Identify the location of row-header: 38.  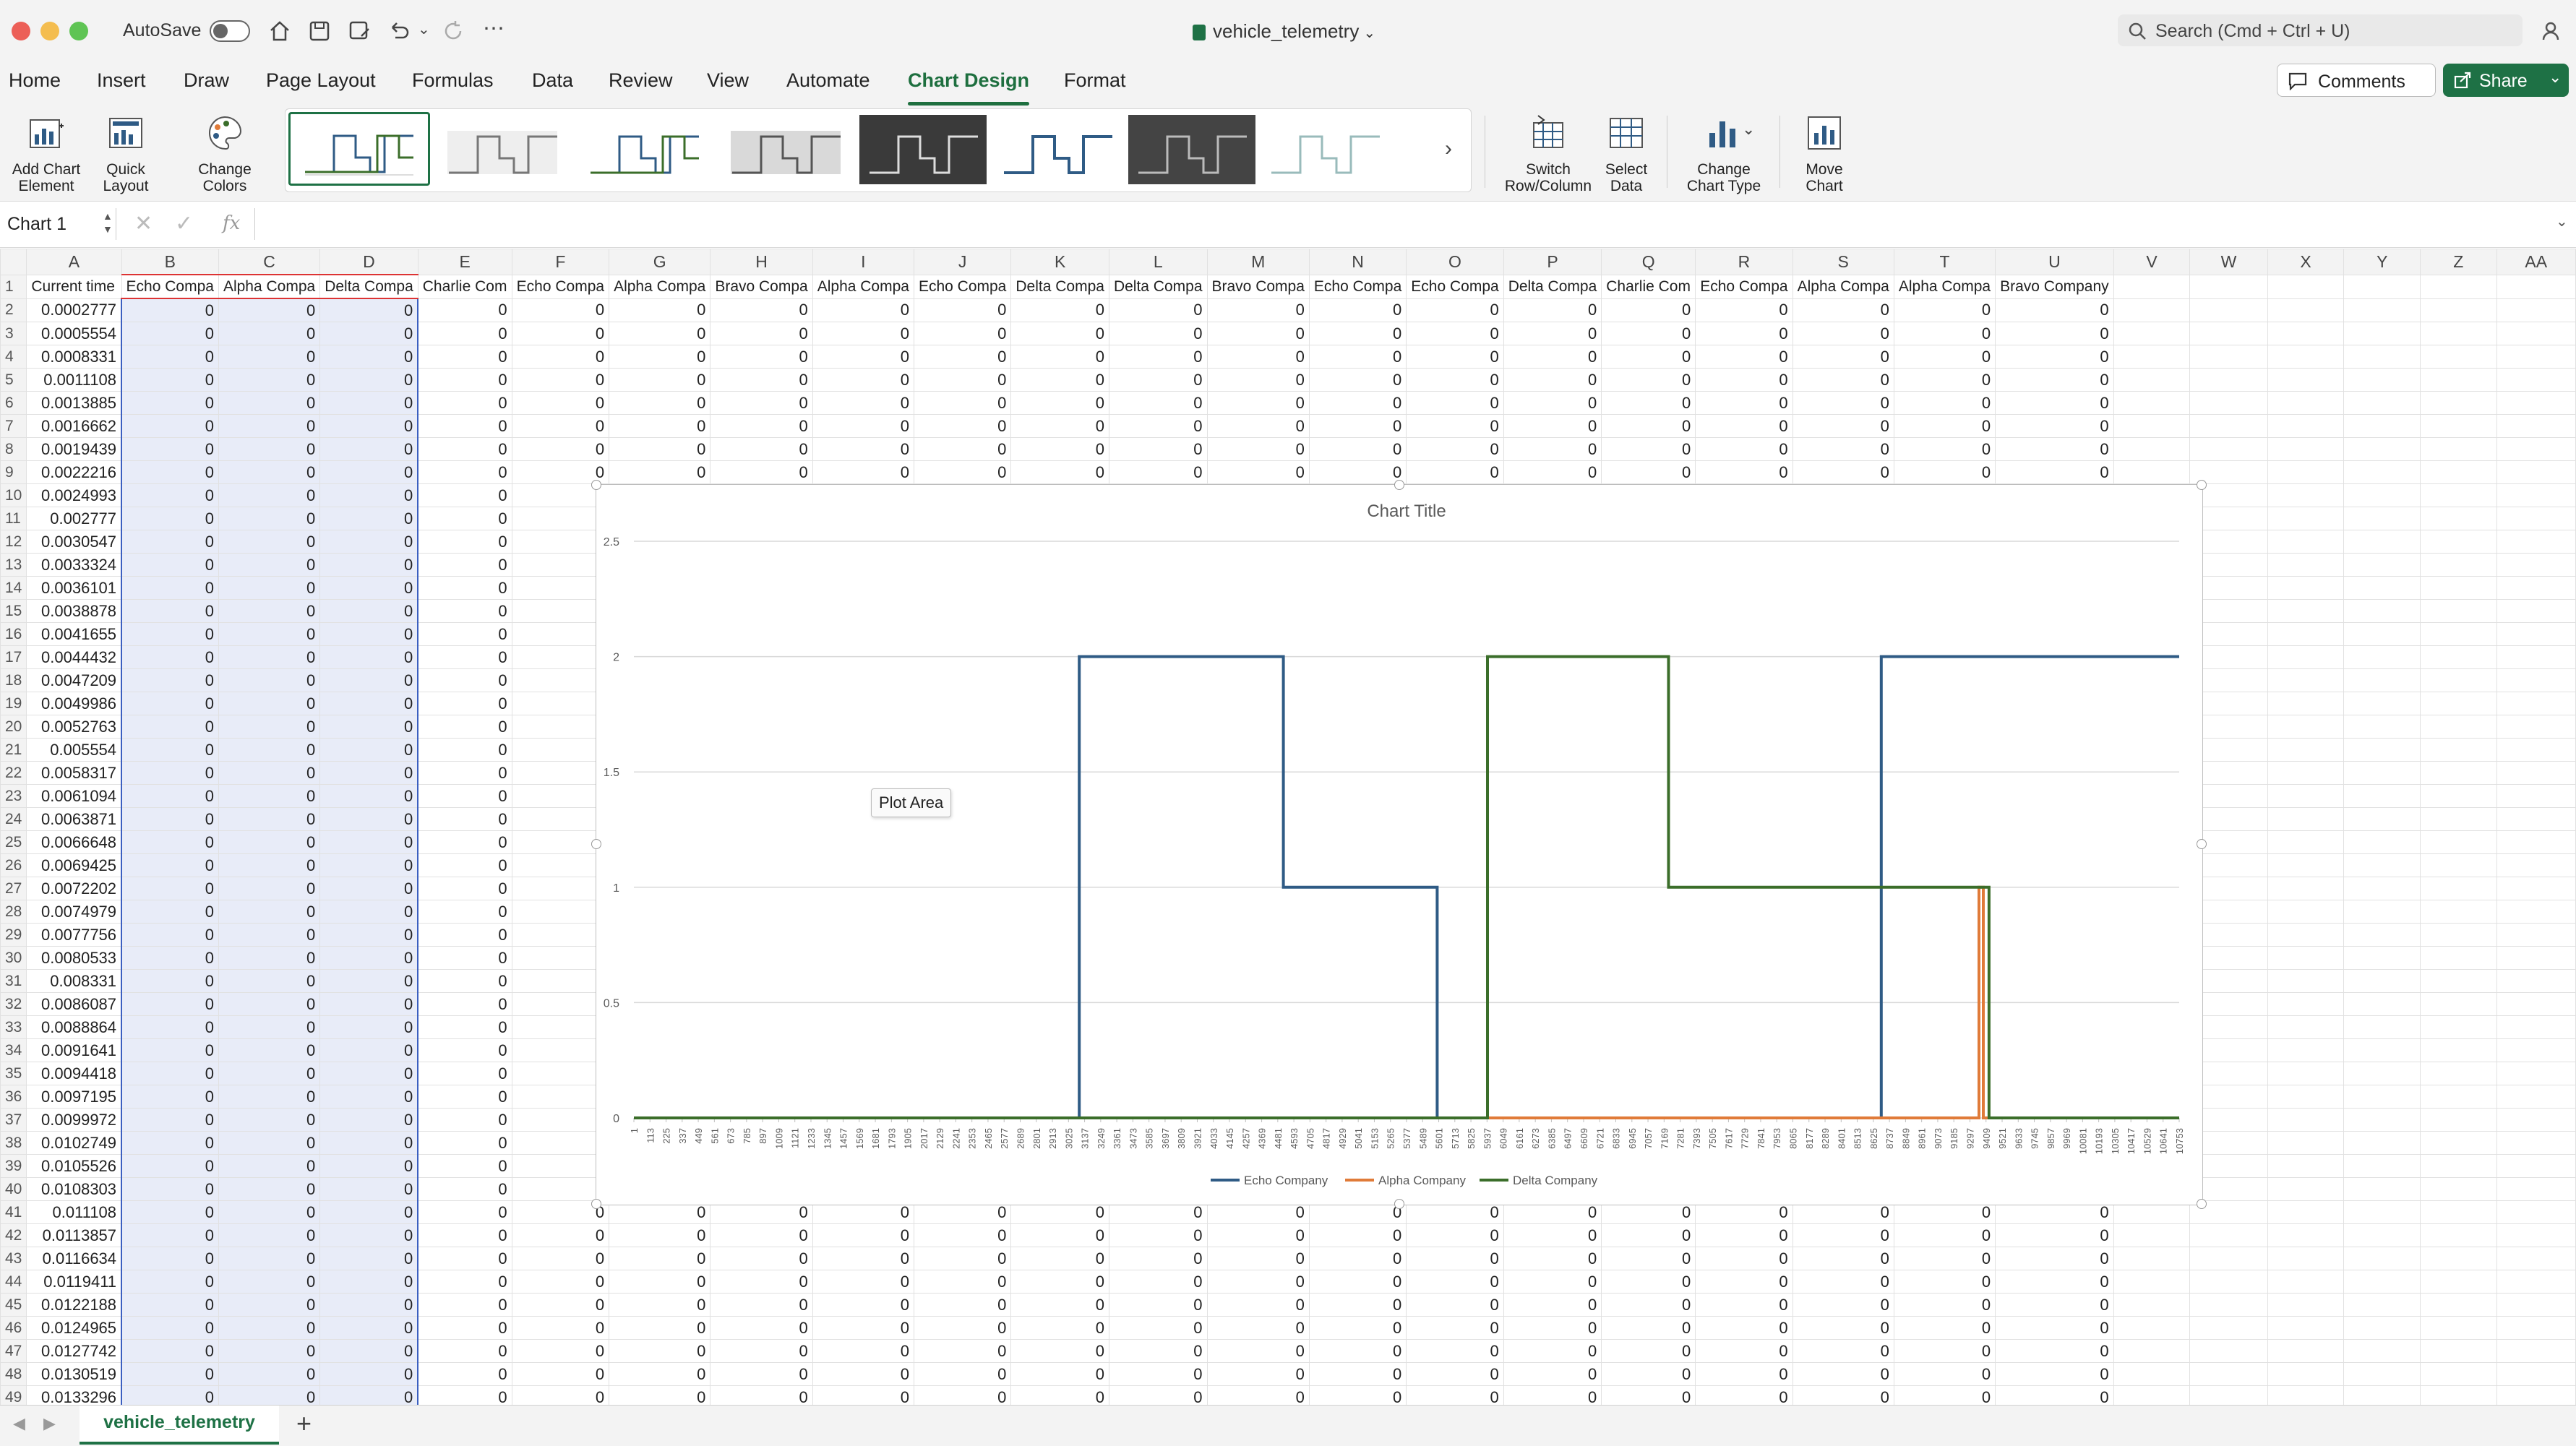
(13, 1143).